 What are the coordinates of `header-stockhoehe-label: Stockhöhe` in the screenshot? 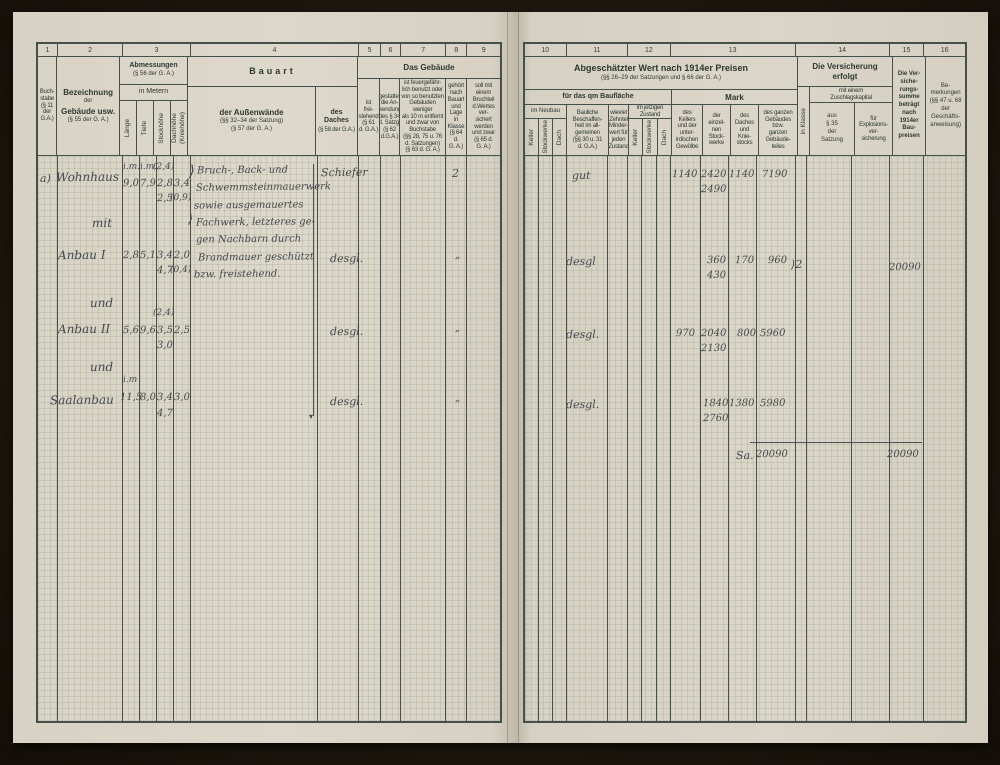 It's located at (162, 128).